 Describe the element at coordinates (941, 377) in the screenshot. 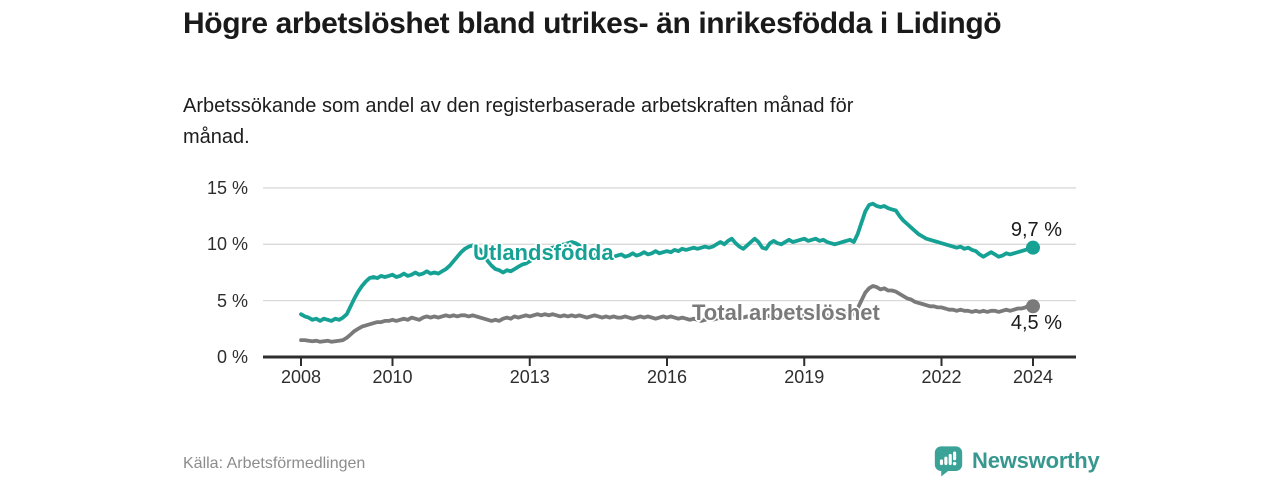

I see `x-tick-label: 2022` at that location.